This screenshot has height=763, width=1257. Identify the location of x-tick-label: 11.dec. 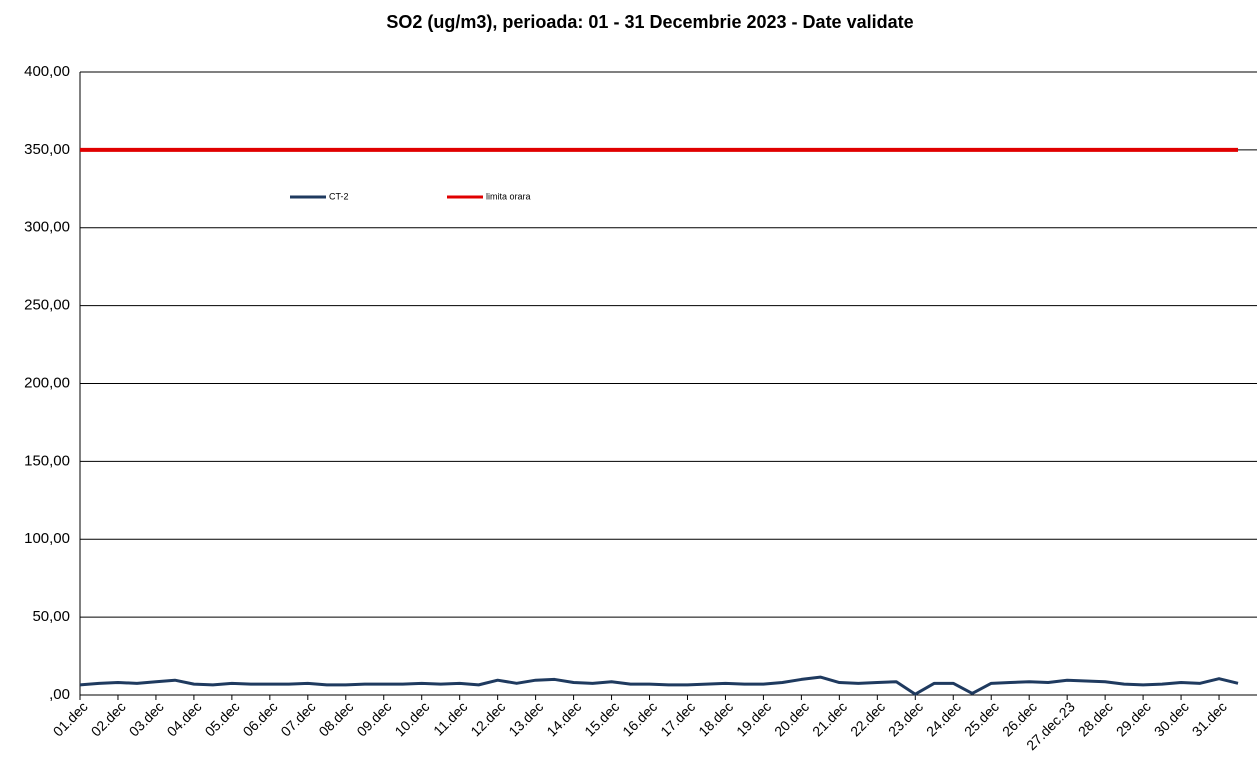
(450, 718).